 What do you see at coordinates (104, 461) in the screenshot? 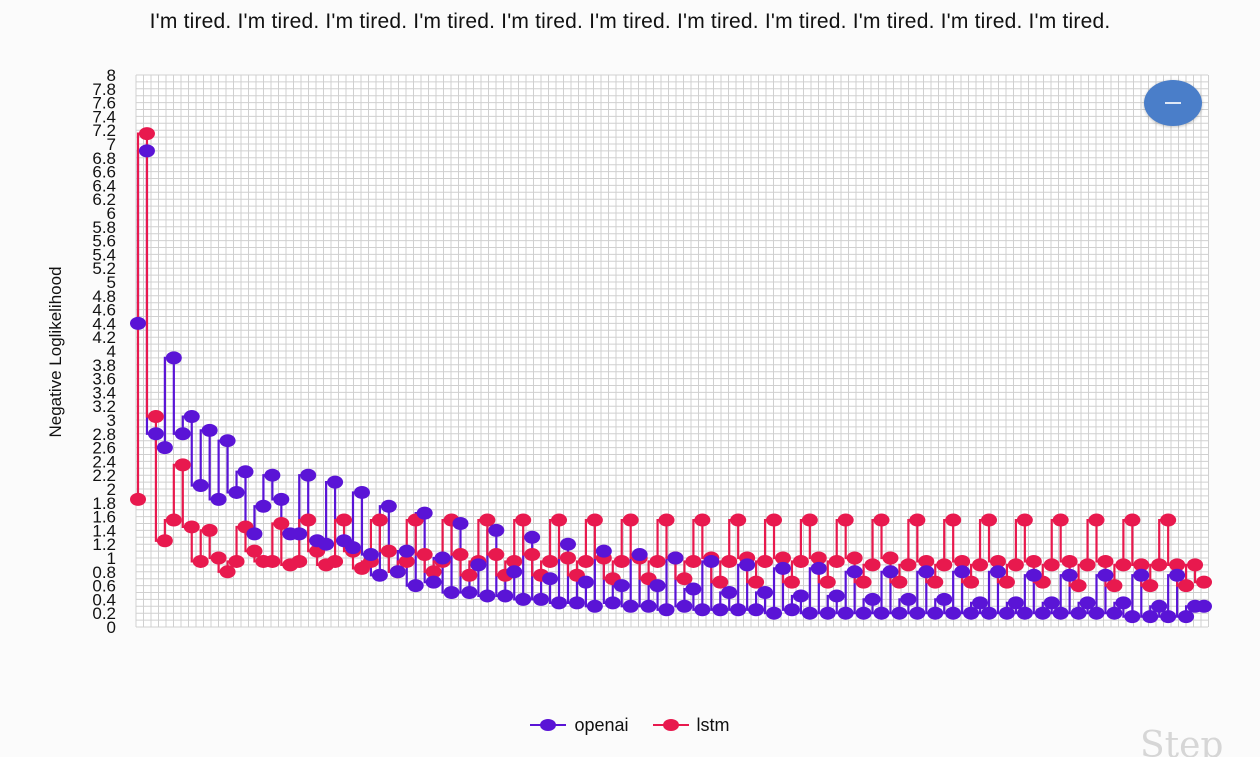
I see `y-tick-label: 2.4` at bounding box center [104, 461].